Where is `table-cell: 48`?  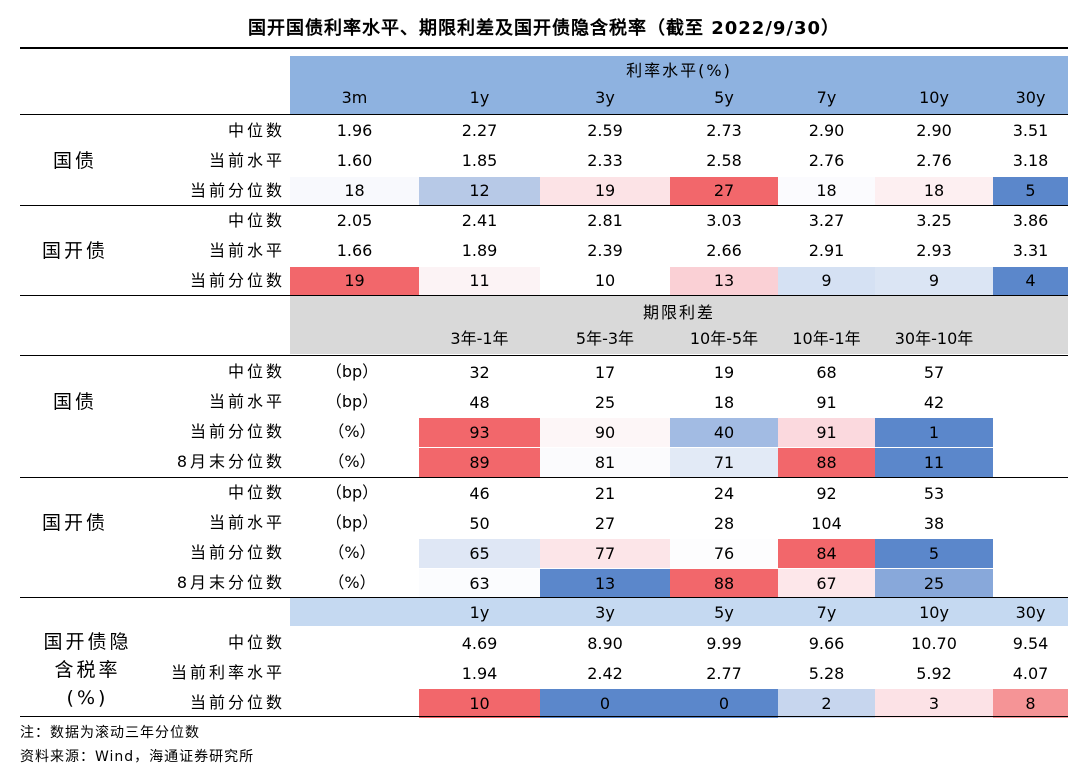
table-cell: 48 is located at coordinates (479, 402).